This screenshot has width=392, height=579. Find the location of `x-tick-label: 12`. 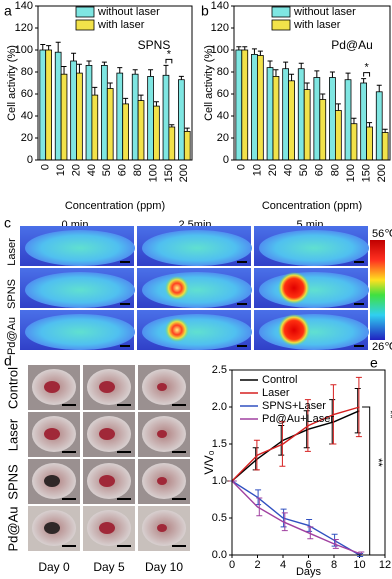

x-tick-label: 12 is located at coordinates (385, 565).